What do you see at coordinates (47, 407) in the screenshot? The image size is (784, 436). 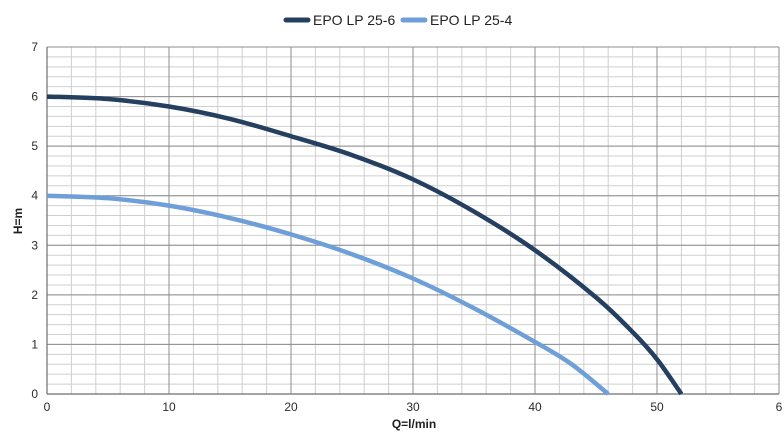 I see `x-tick-label: 0` at bounding box center [47, 407].